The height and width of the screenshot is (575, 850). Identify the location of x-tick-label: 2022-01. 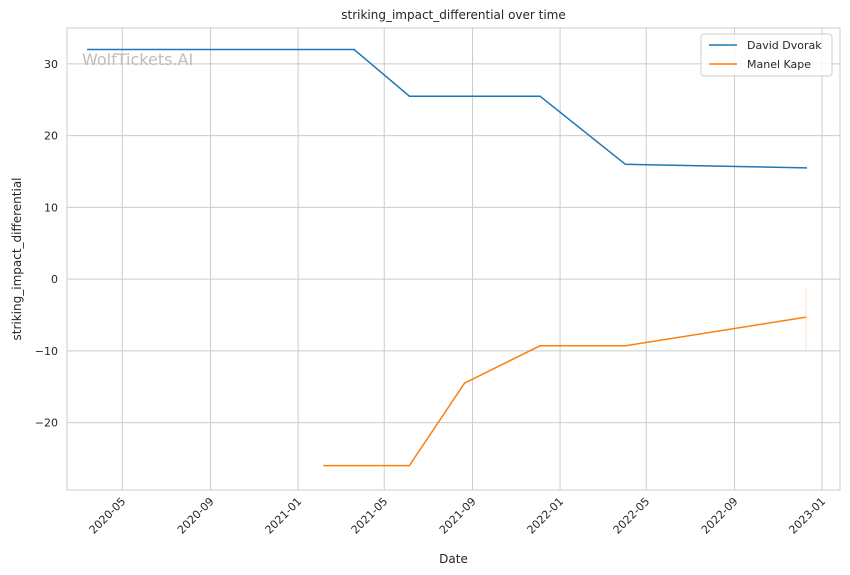
(546, 516).